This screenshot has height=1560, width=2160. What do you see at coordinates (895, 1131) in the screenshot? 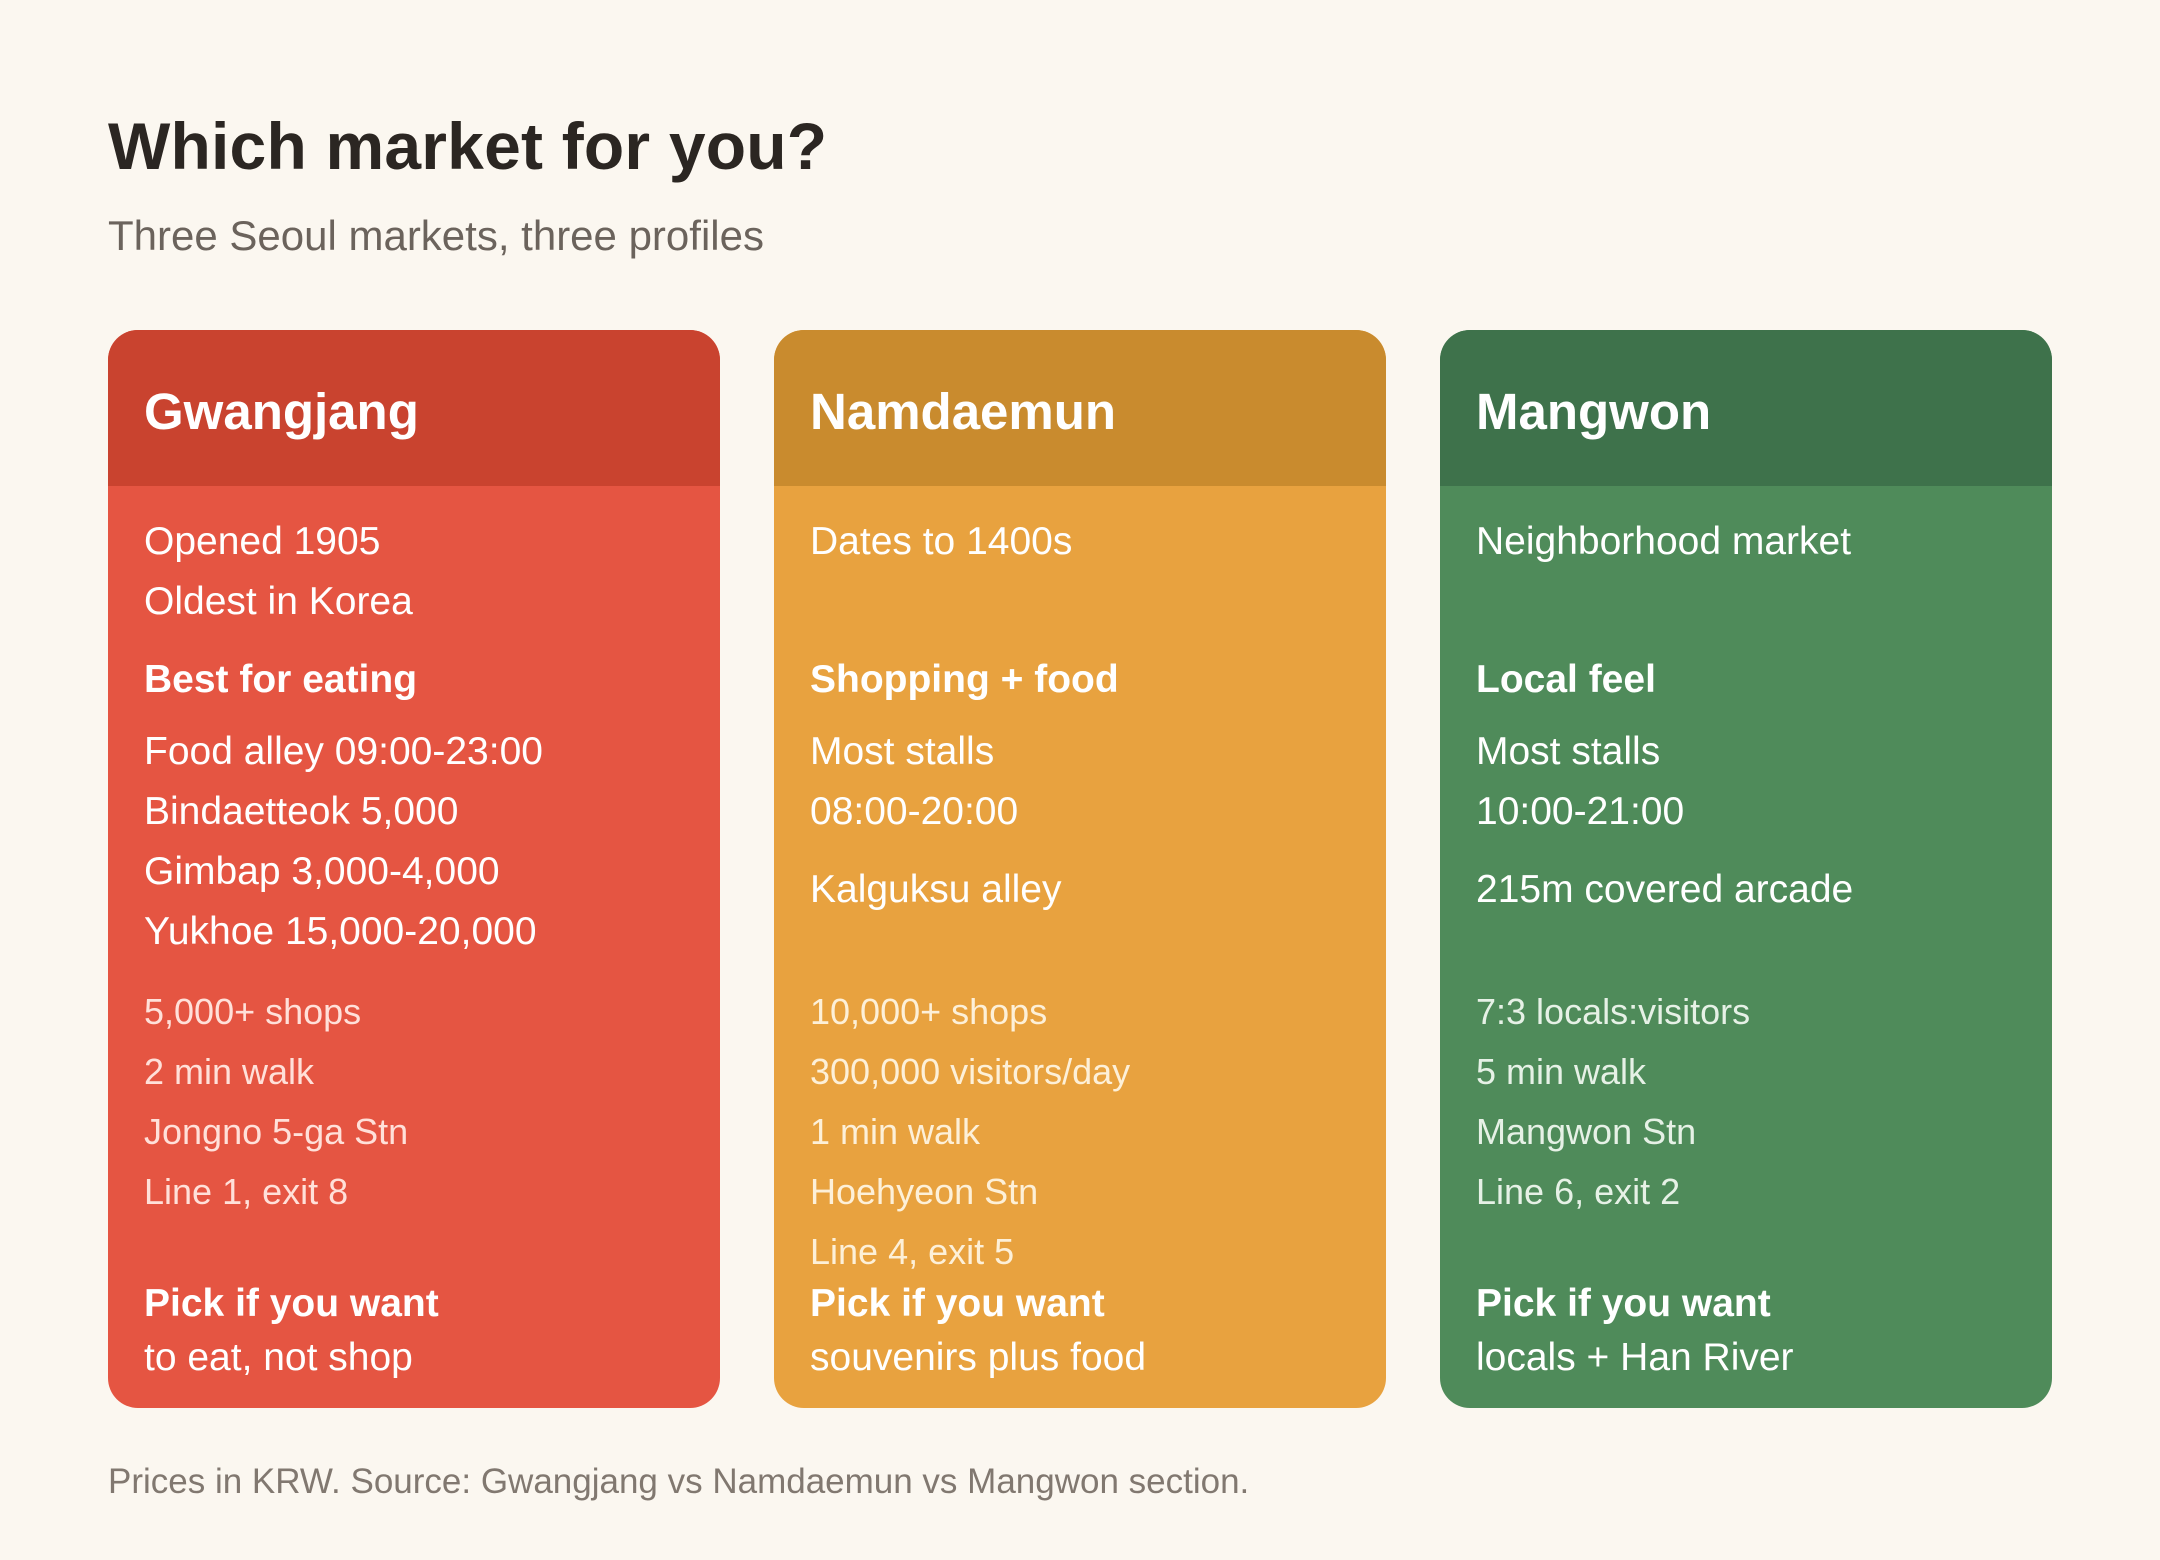
I see `stat-line: 1 min walk` at bounding box center [895, 1131].